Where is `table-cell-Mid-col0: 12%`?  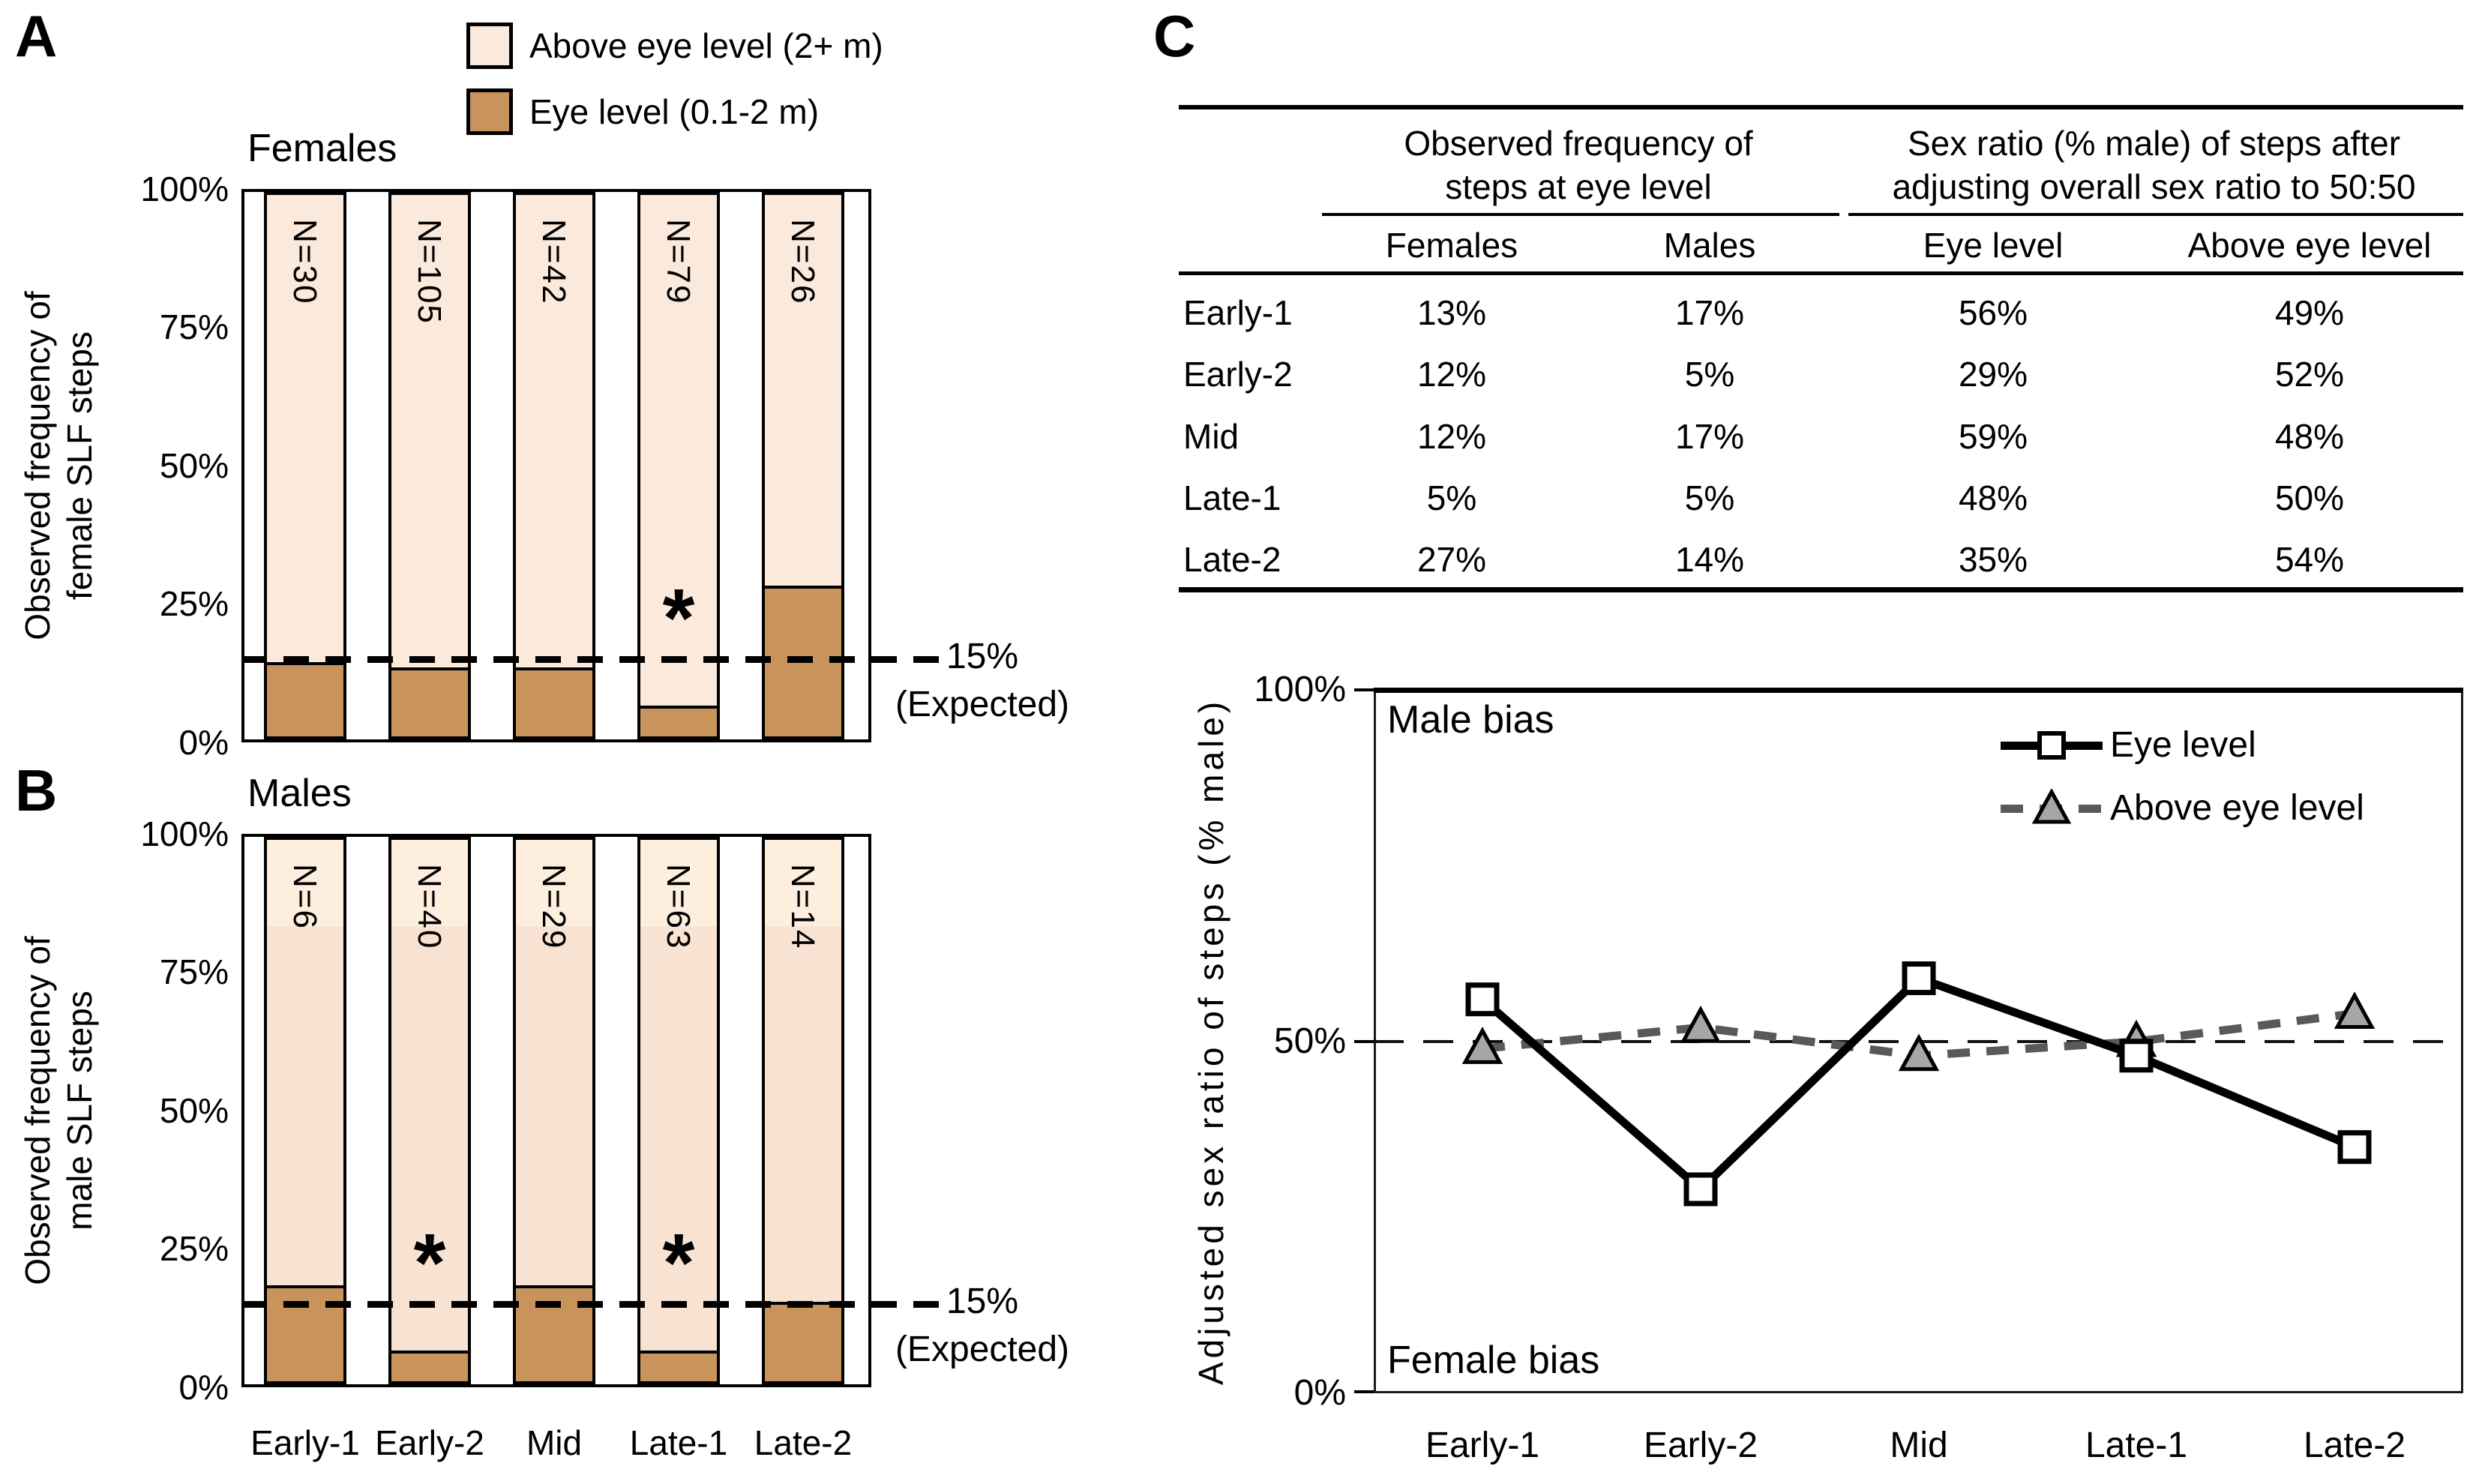 table-cell-Mid-col0: 12% is located at coordinates (1451, 436).